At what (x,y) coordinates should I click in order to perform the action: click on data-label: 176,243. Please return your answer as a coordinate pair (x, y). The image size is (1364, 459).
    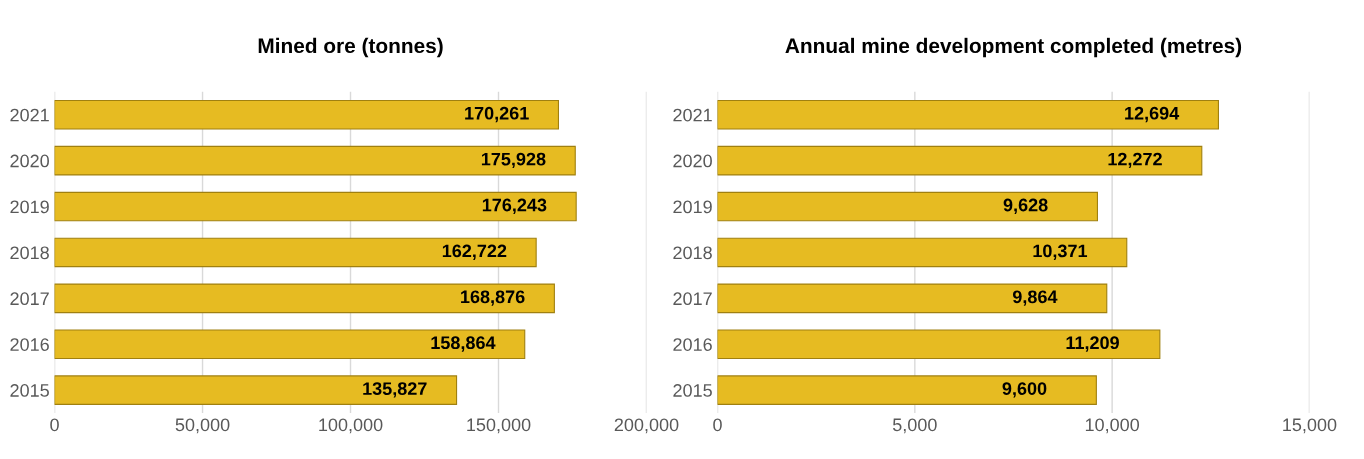
    Looking at the image, I should click on (514, 206).